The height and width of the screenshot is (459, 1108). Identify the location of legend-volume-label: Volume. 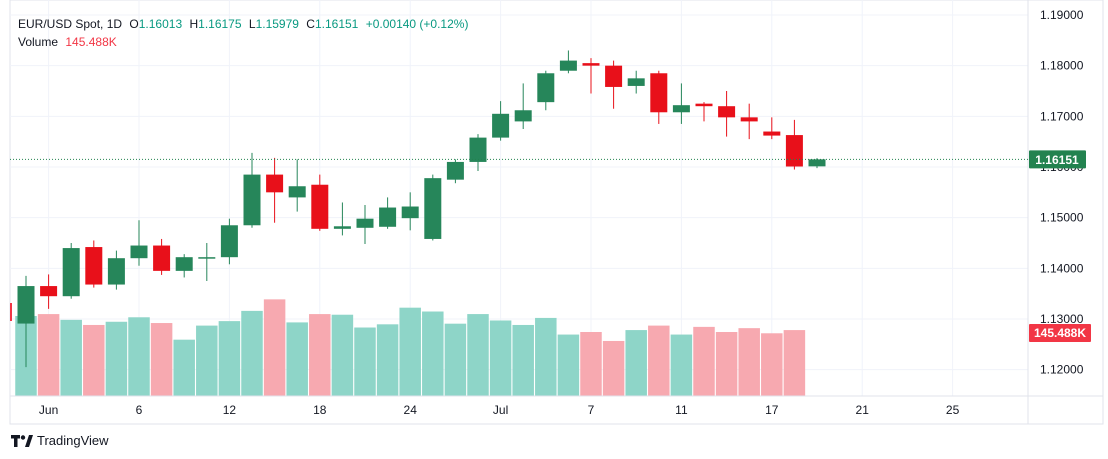
(38, 42).